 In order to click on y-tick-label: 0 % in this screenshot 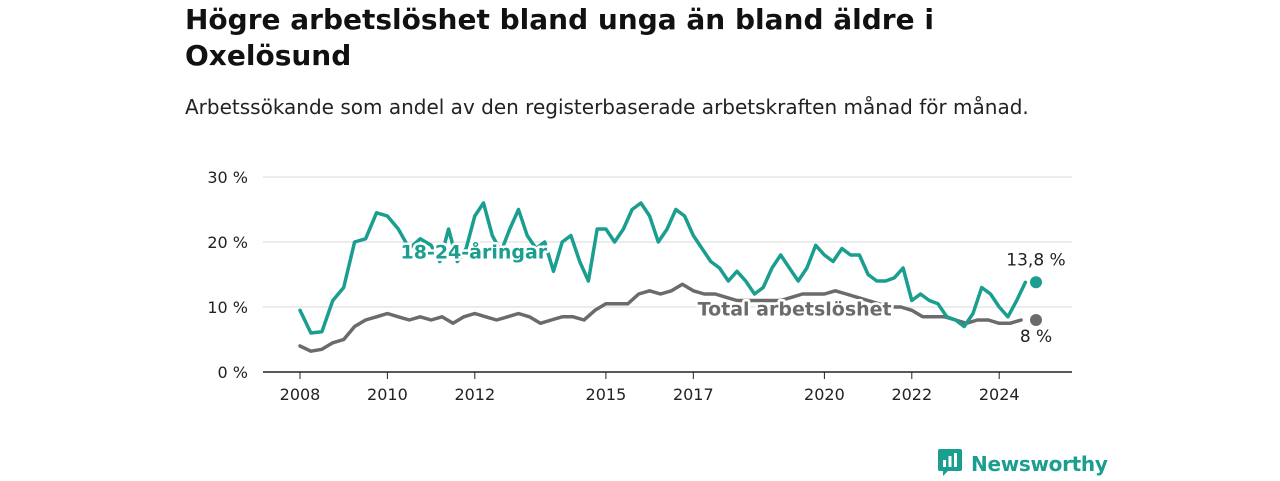, I will do `click(233, 372)`.